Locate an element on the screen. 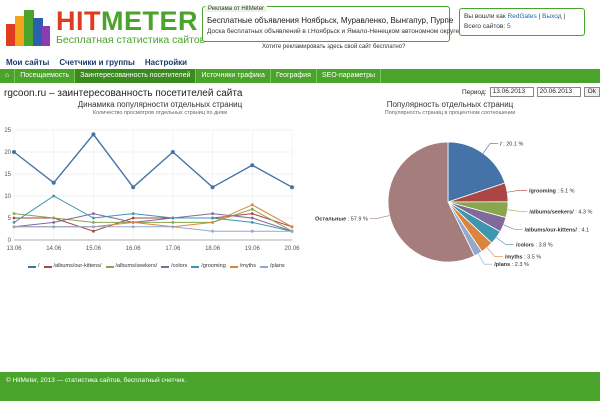 The height and width of the screenshot is (401, 600). period-label: Период: is located at coordinates (474, 92).